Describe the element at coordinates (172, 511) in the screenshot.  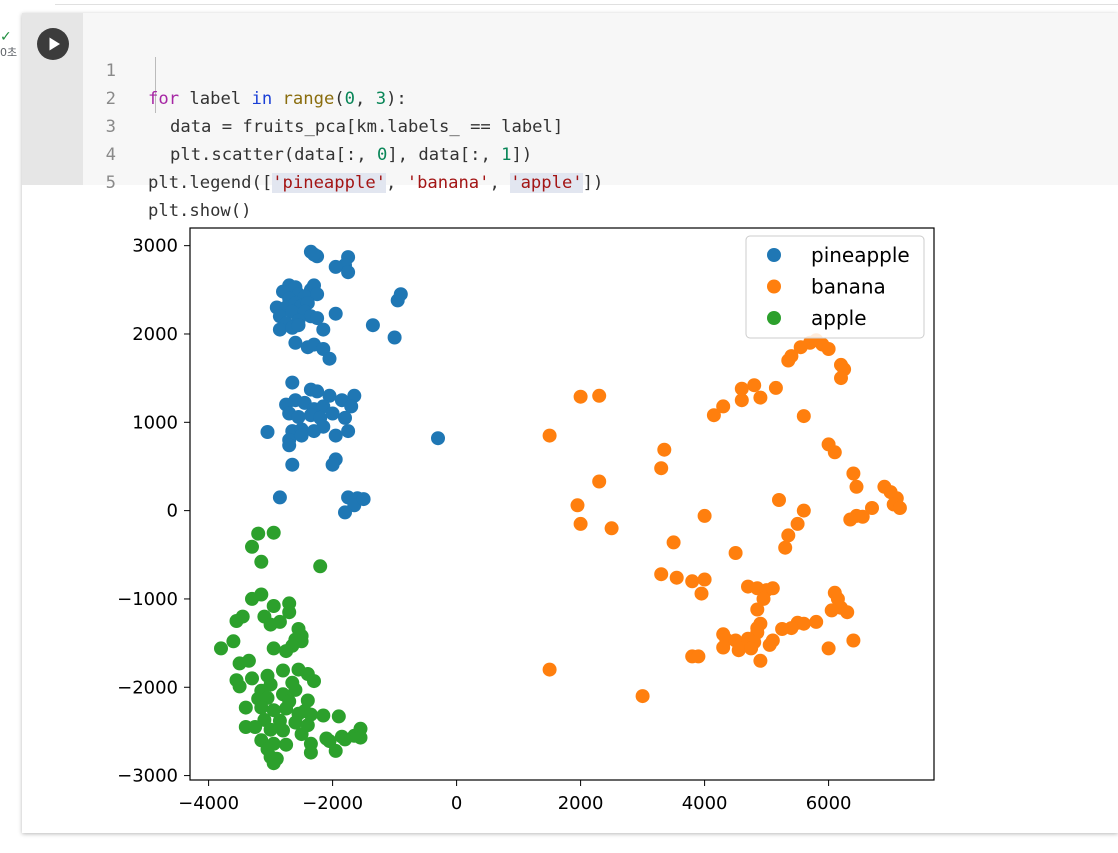
I see `y-tick-label: 0` at that location.